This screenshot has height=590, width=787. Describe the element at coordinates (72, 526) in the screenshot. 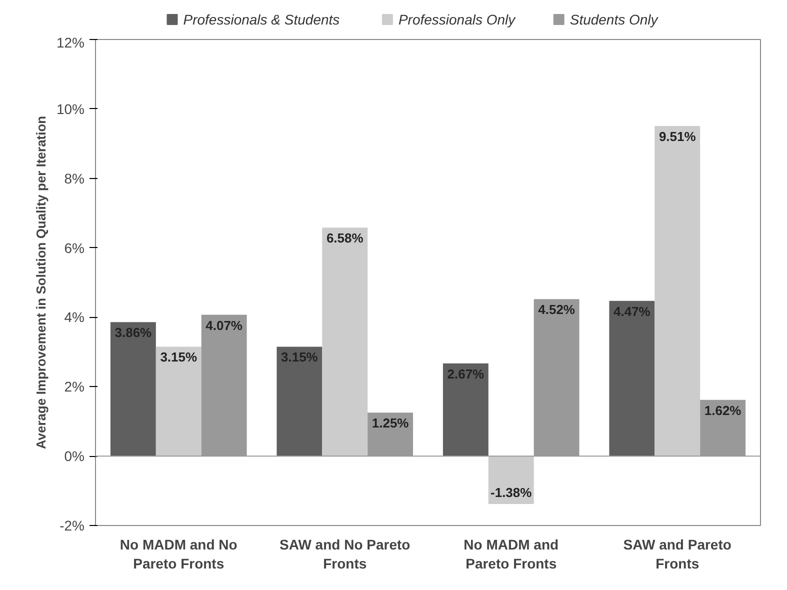

I see `y-tick-label: -2%` at that location.